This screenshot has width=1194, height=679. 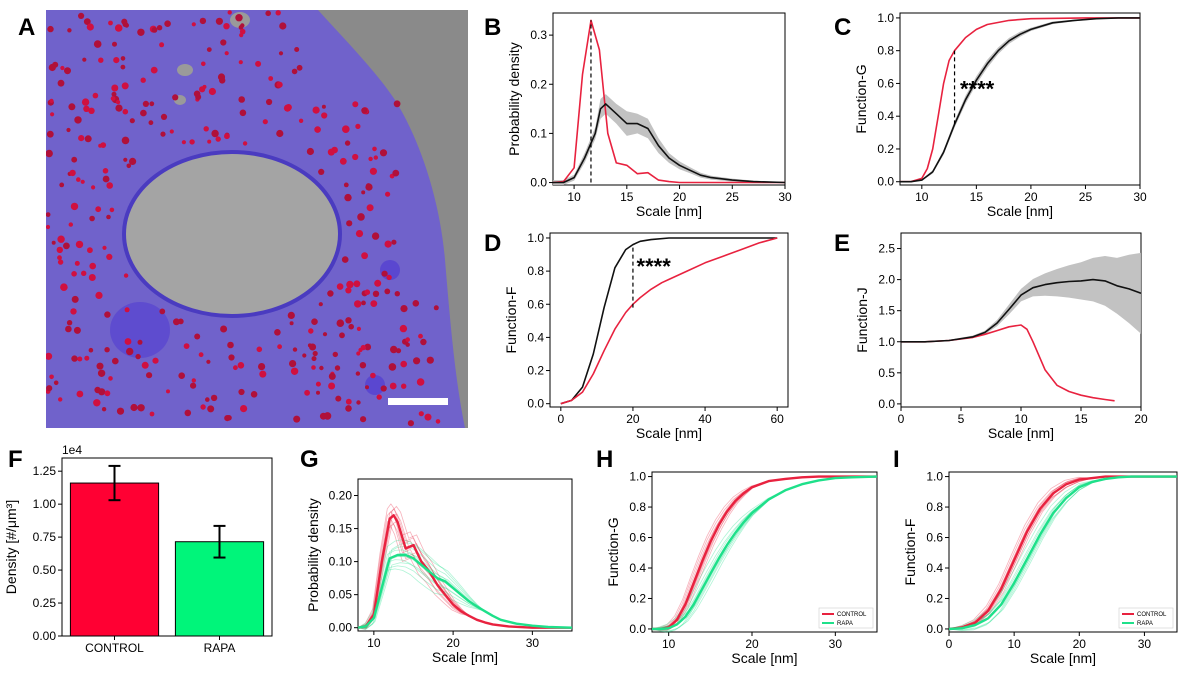 What do you see at coordinates (627, 197) in the screenshot?
I see `x-tick-label: 15` at bounding box center [627, 197].